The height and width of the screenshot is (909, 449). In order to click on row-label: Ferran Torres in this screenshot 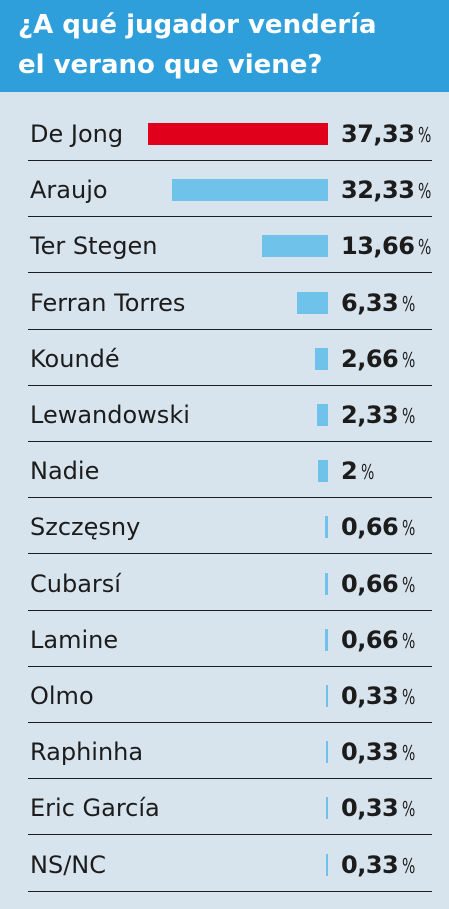, I will do `click(108, 302)`.